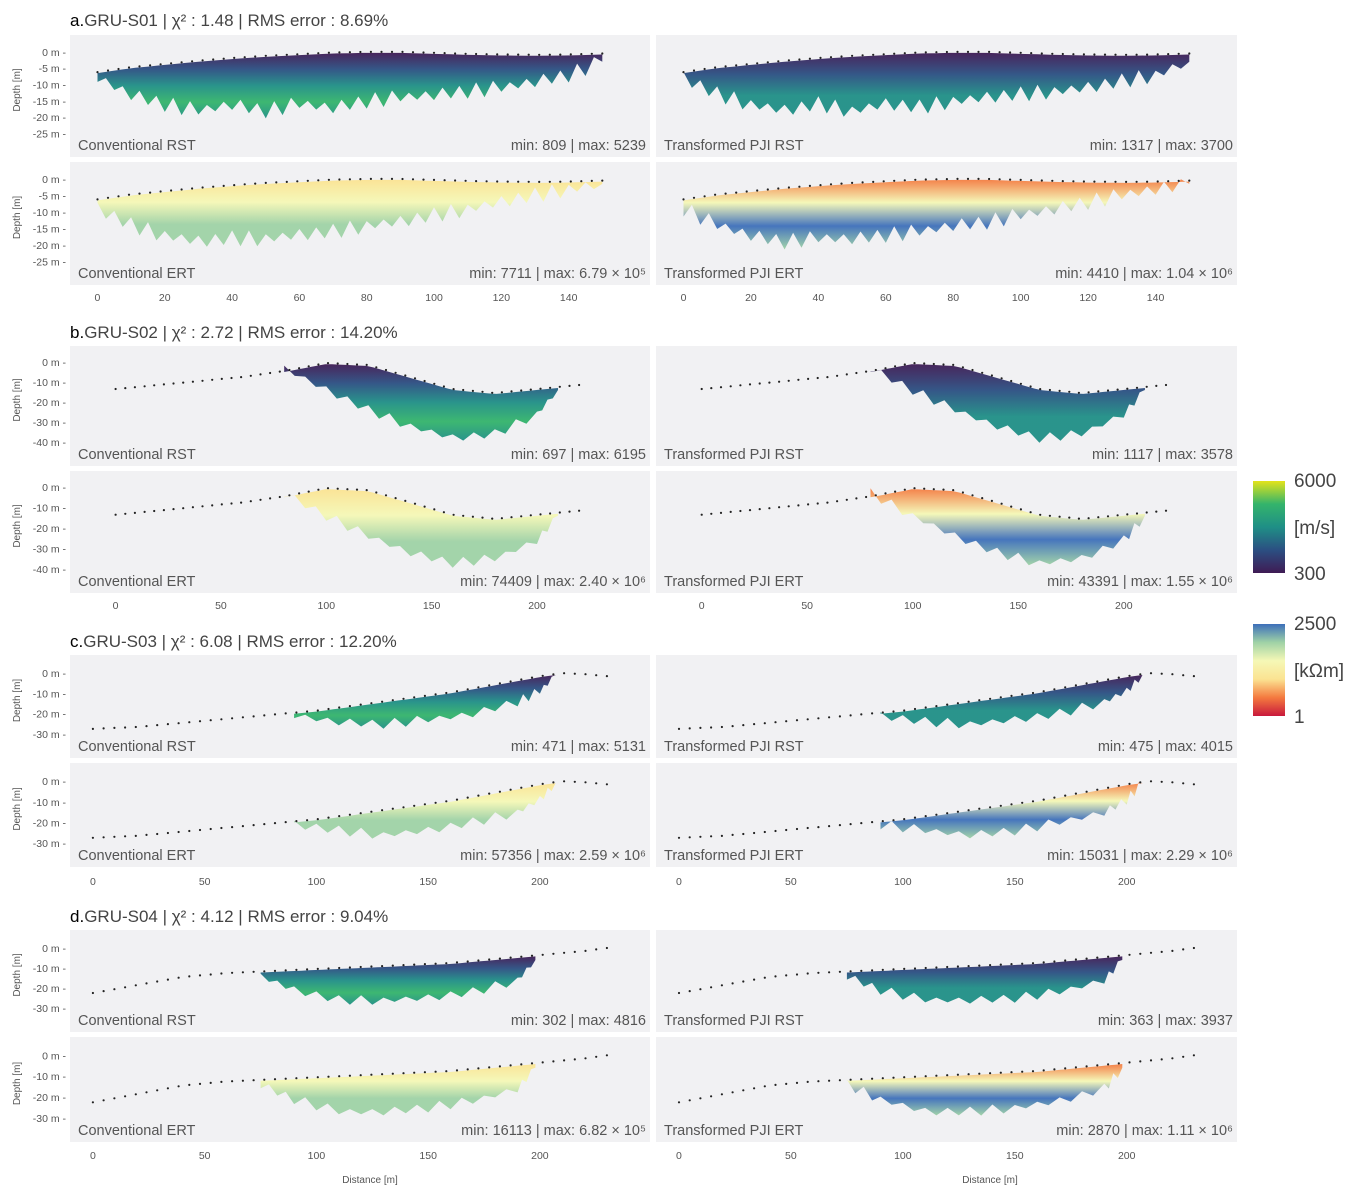 The width and height of the screenshot is (1359, 1188). Describe the element at coordinates (936, 84) in the screenshot. I see `rst-pji-section` at that location.